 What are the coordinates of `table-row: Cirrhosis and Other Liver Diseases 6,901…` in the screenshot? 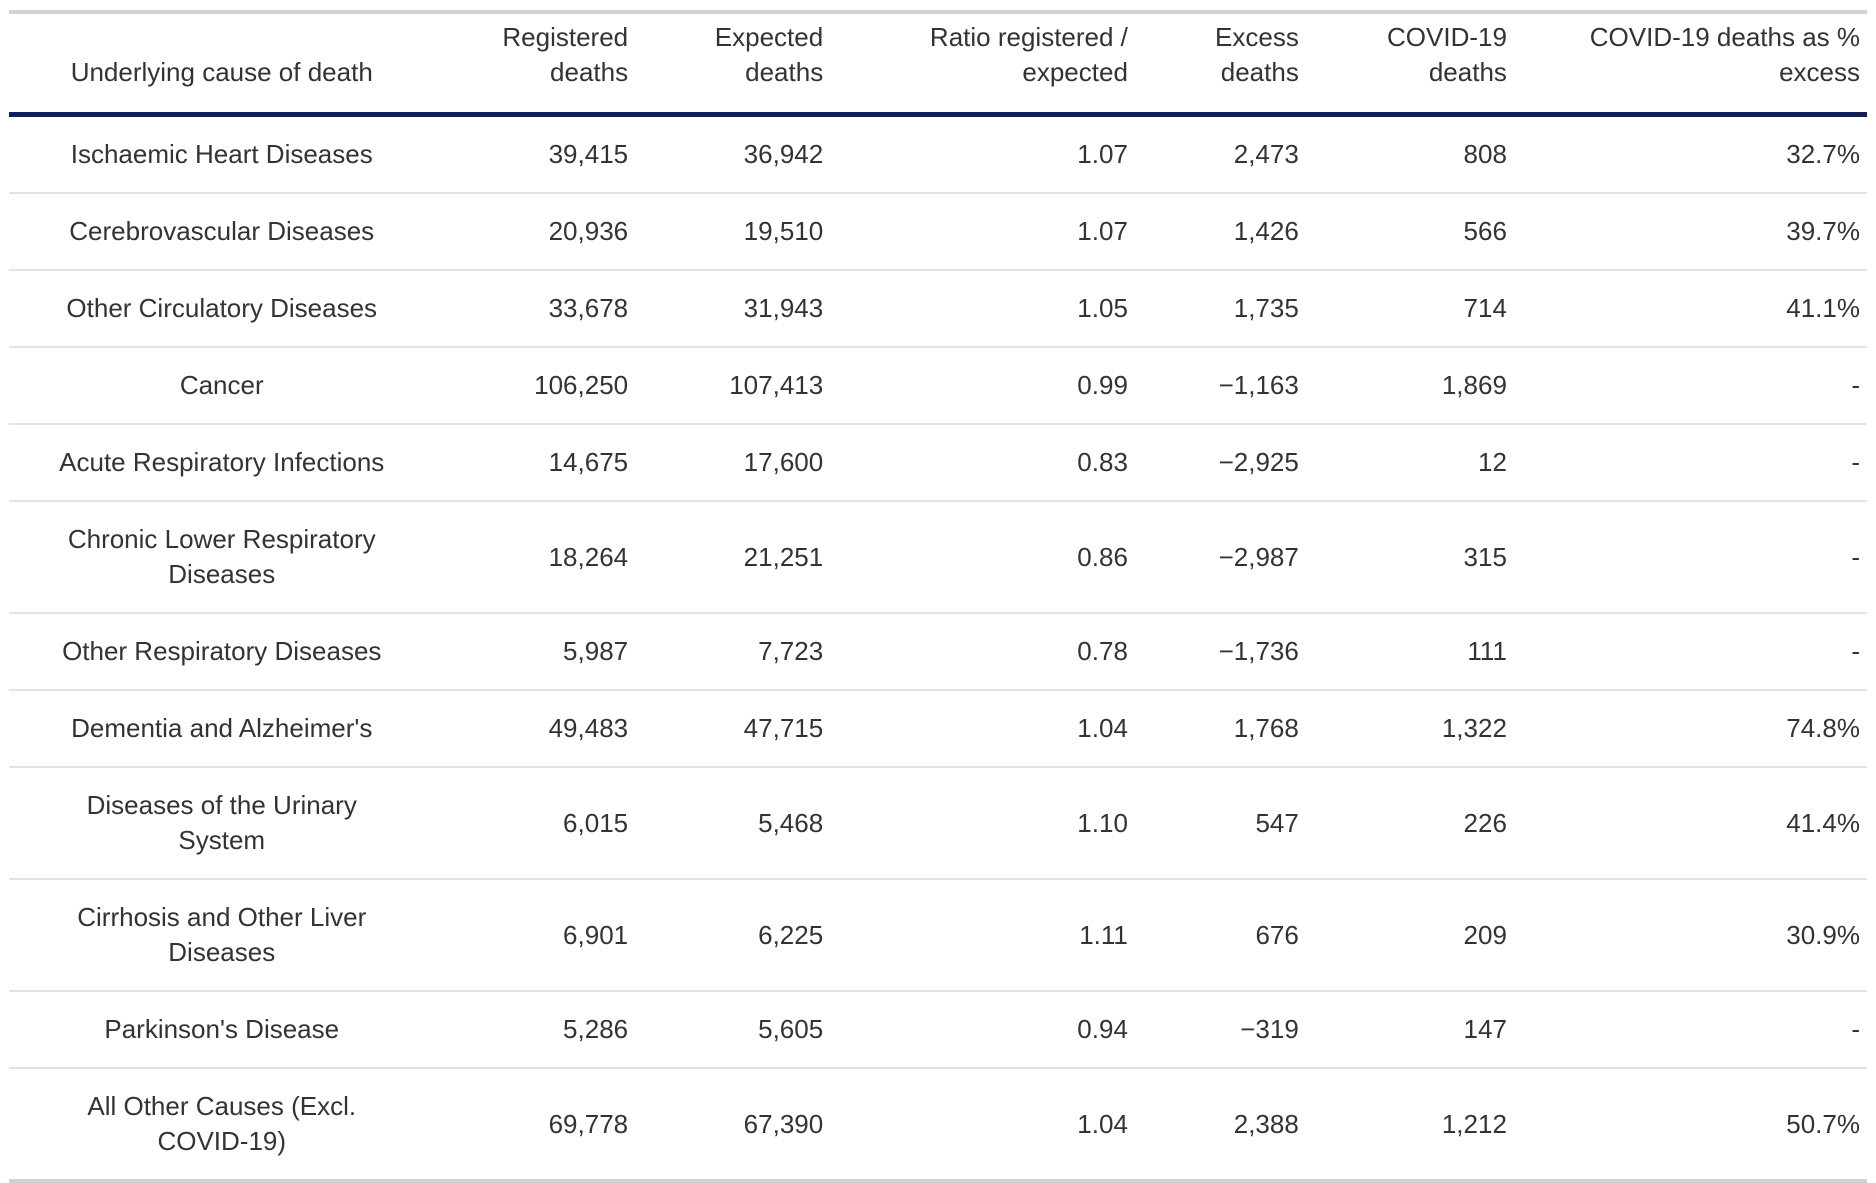 It's located at (938, 935).